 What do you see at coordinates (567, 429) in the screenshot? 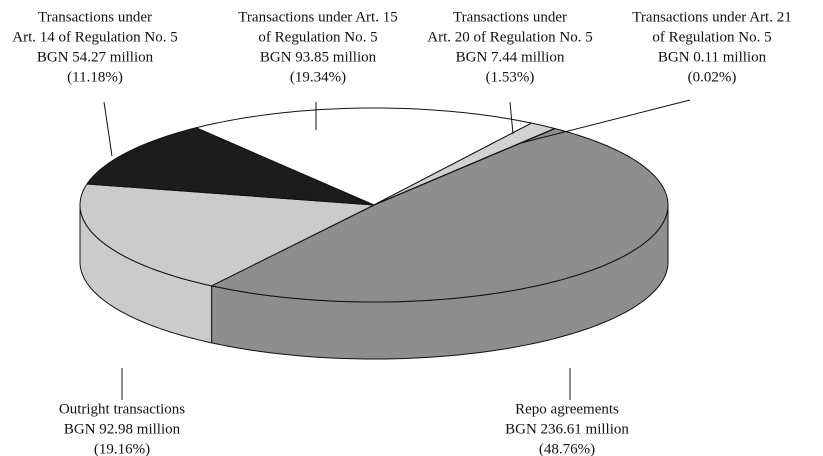
I see `label-line: BGN 236.61 million` at bounding box center [567, 429].